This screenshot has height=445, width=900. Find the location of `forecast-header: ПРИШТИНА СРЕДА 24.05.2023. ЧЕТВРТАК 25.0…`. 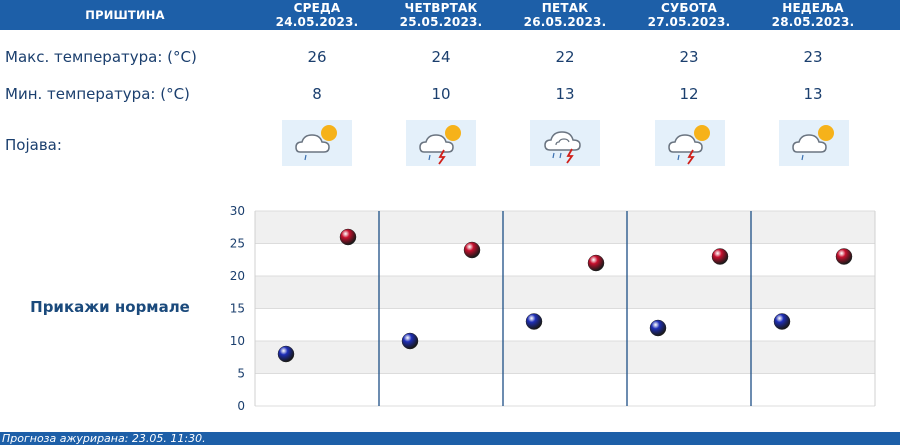

forecast-header: ПРИШТИНА СРЕДА 24.05.2023. ЧЕТВРТАК 25.0… is located at coordinates (450, 15).